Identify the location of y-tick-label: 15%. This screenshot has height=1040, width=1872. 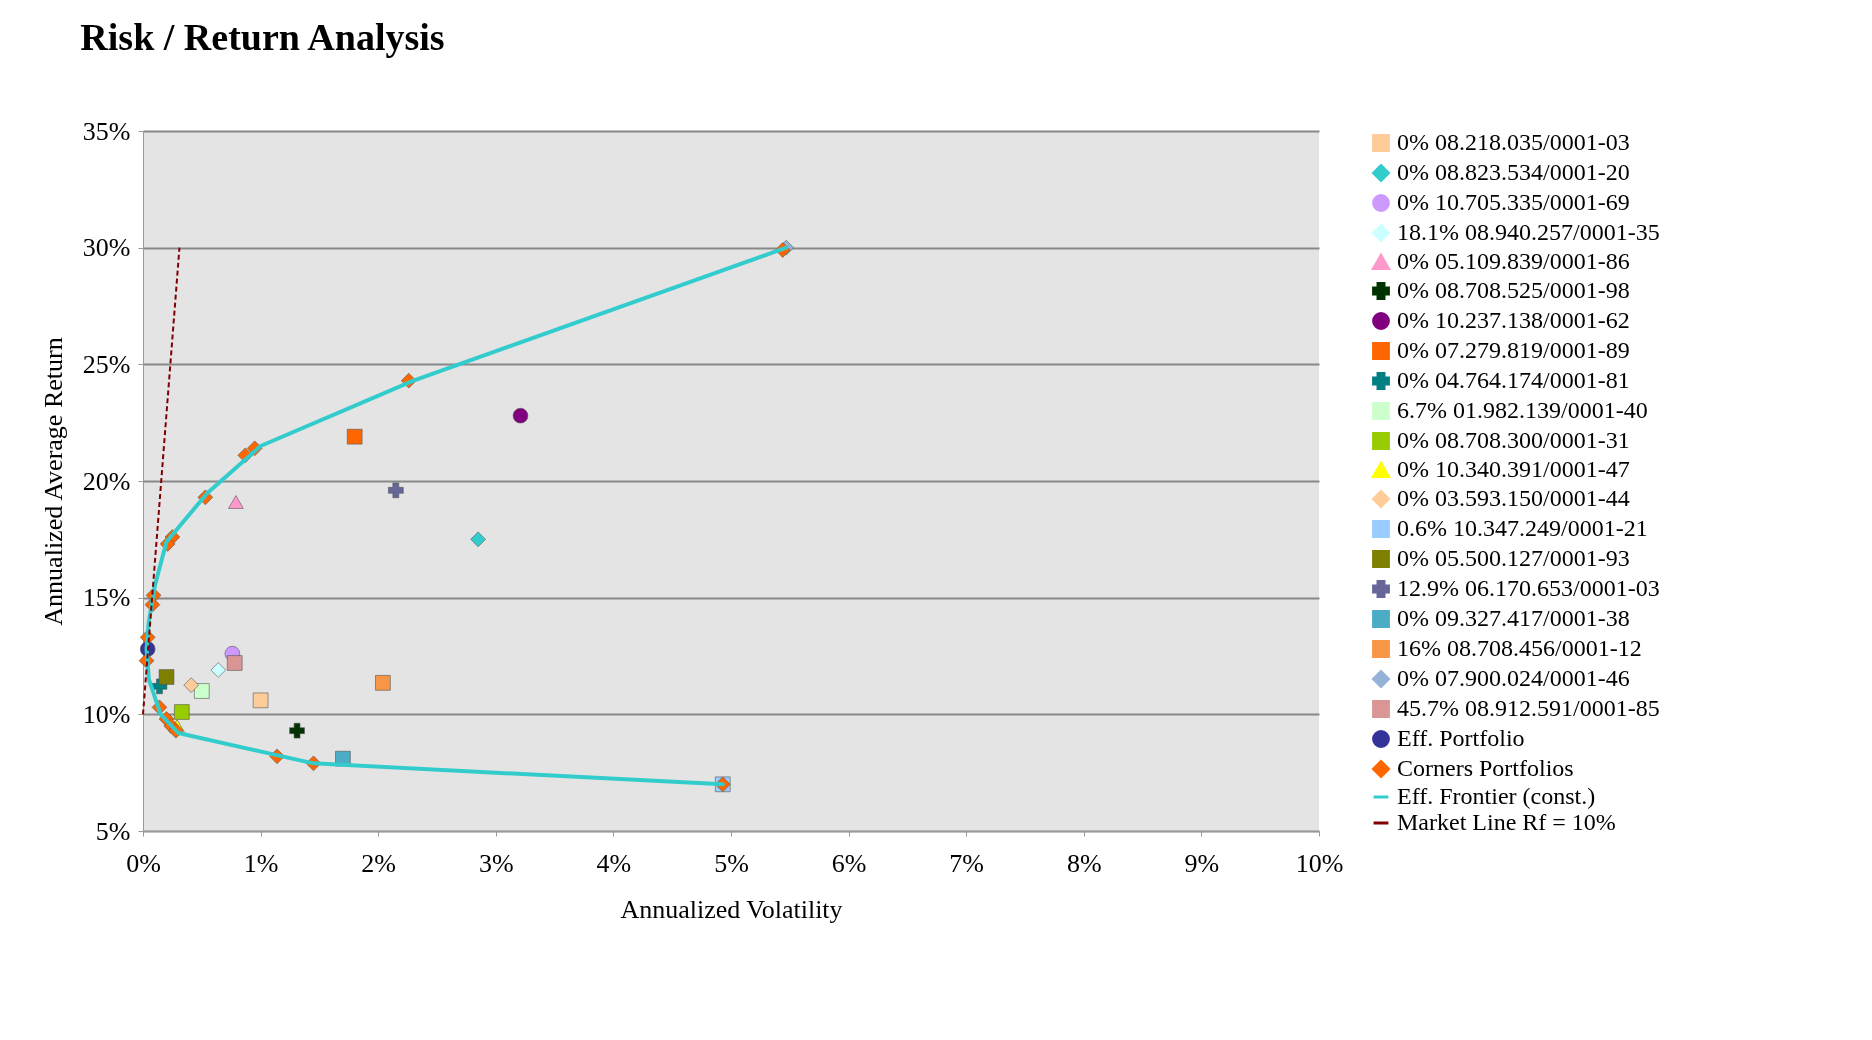
(106, 598).